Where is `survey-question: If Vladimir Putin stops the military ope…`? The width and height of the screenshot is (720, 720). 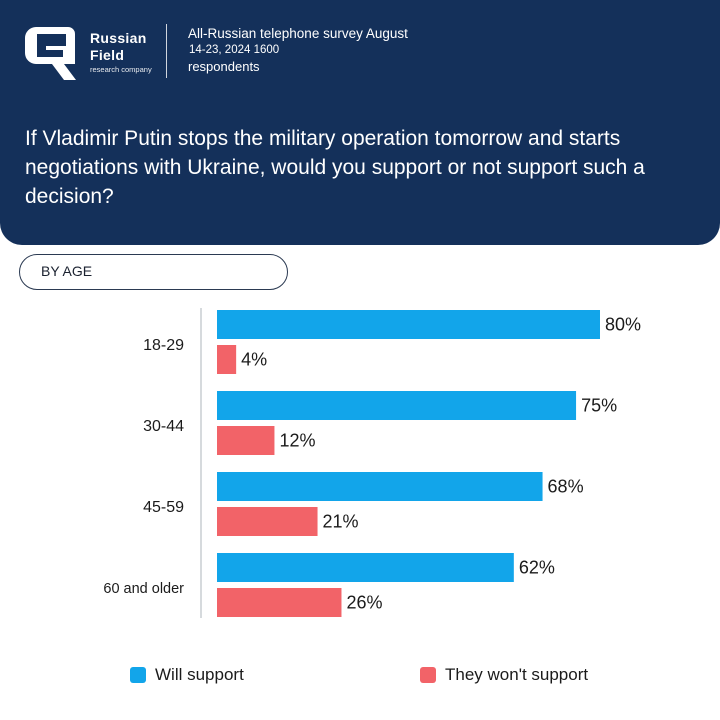 survey-question: If Vladimir Putin stops the military ope… is located at coordinates (335, 167).